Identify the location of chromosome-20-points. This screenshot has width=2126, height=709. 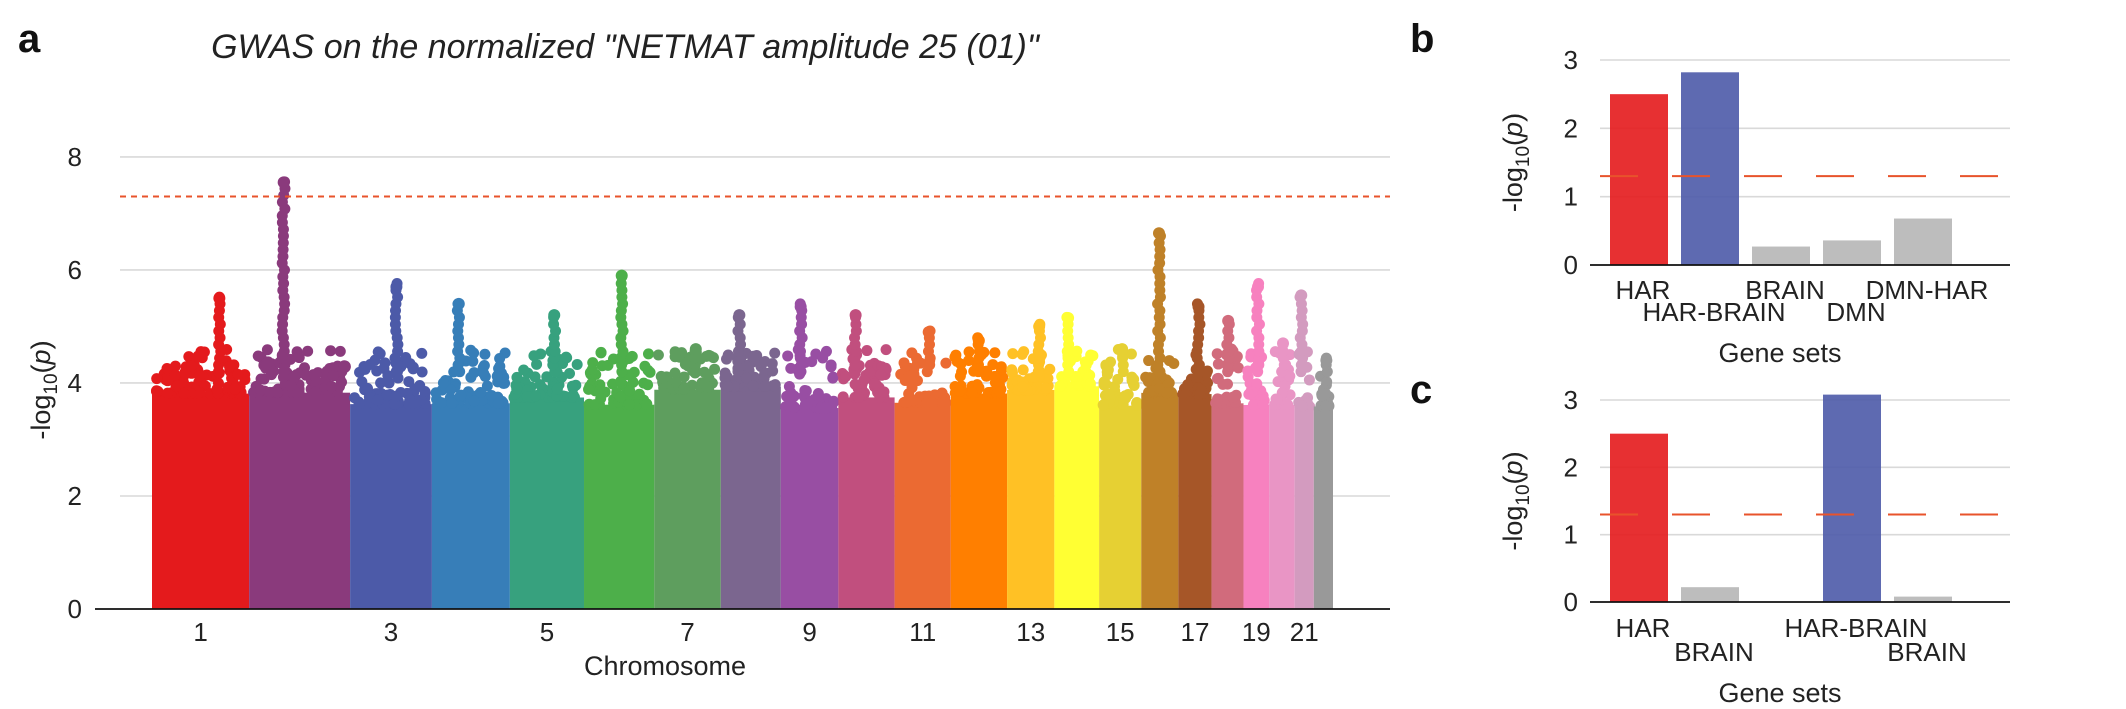
(1282, 473).